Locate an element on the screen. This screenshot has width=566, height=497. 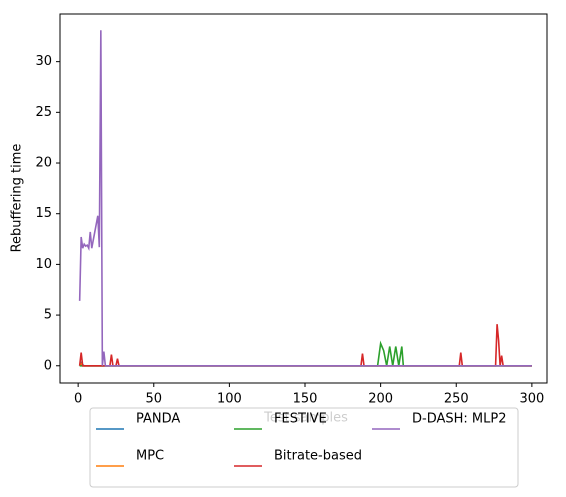
x-tick-label: 200 is located at coordinates (380, 399).